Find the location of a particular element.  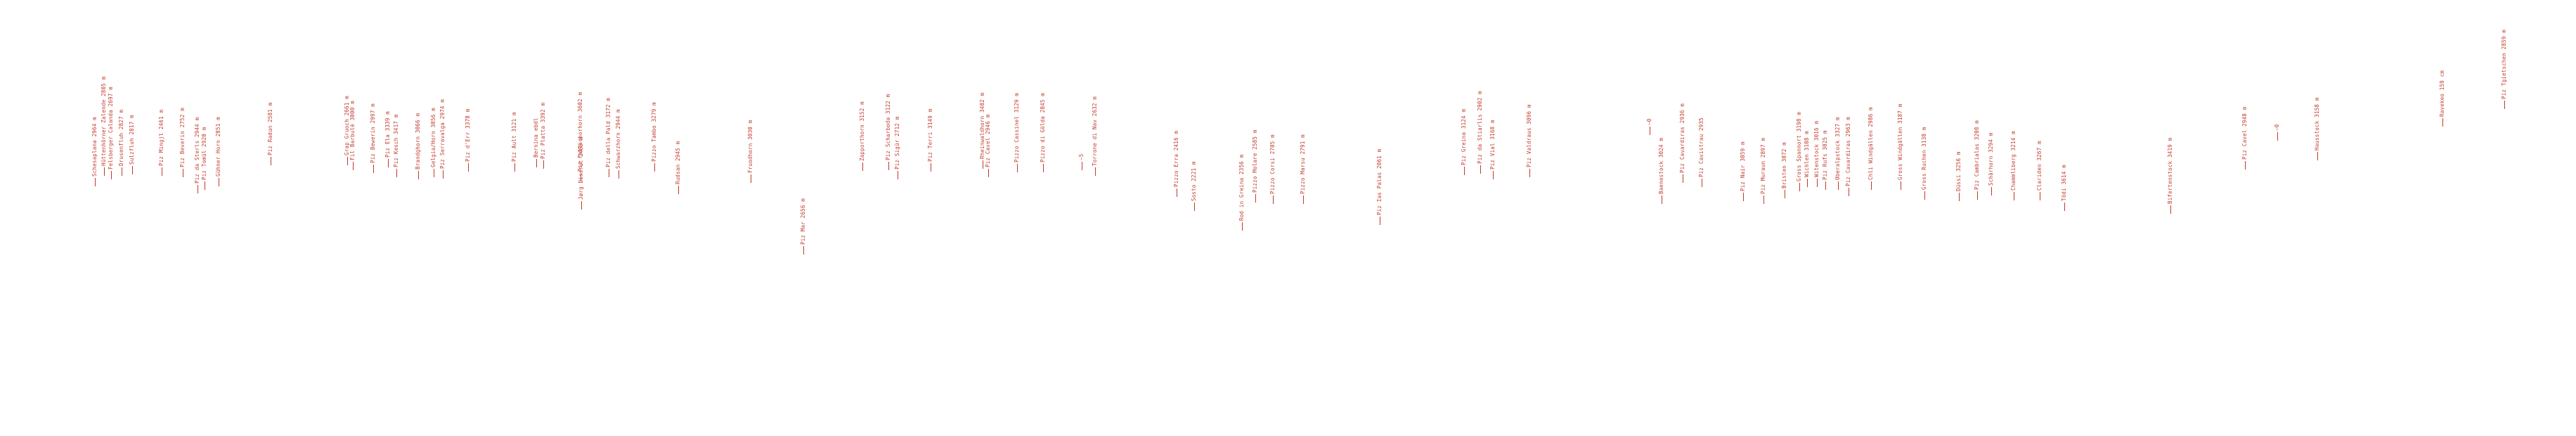

peak-label: Hüttenhörner Zalende 2805 m is located at coordinates (104, 126).